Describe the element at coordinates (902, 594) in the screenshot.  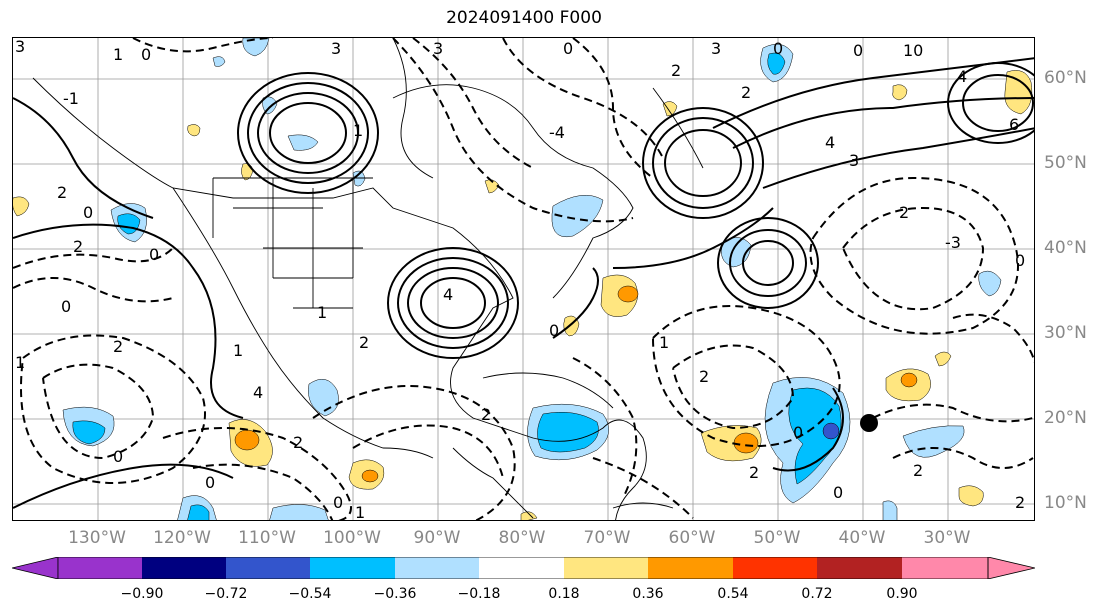
I see `colorbar-tick: 0.90` at that location.